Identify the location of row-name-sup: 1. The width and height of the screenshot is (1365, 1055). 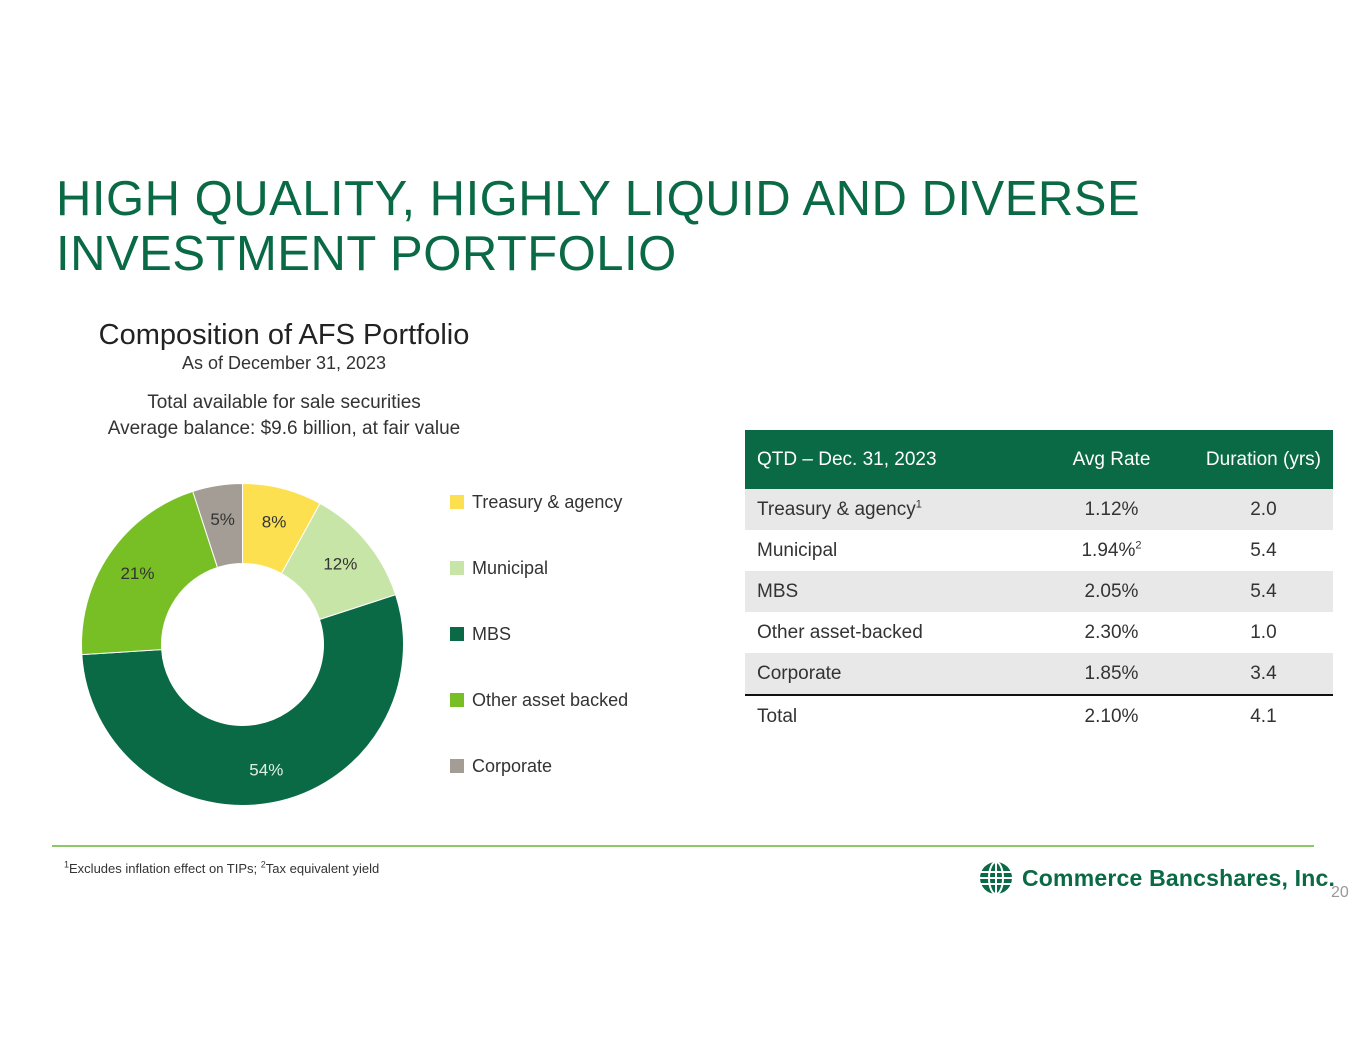
(918, 504).